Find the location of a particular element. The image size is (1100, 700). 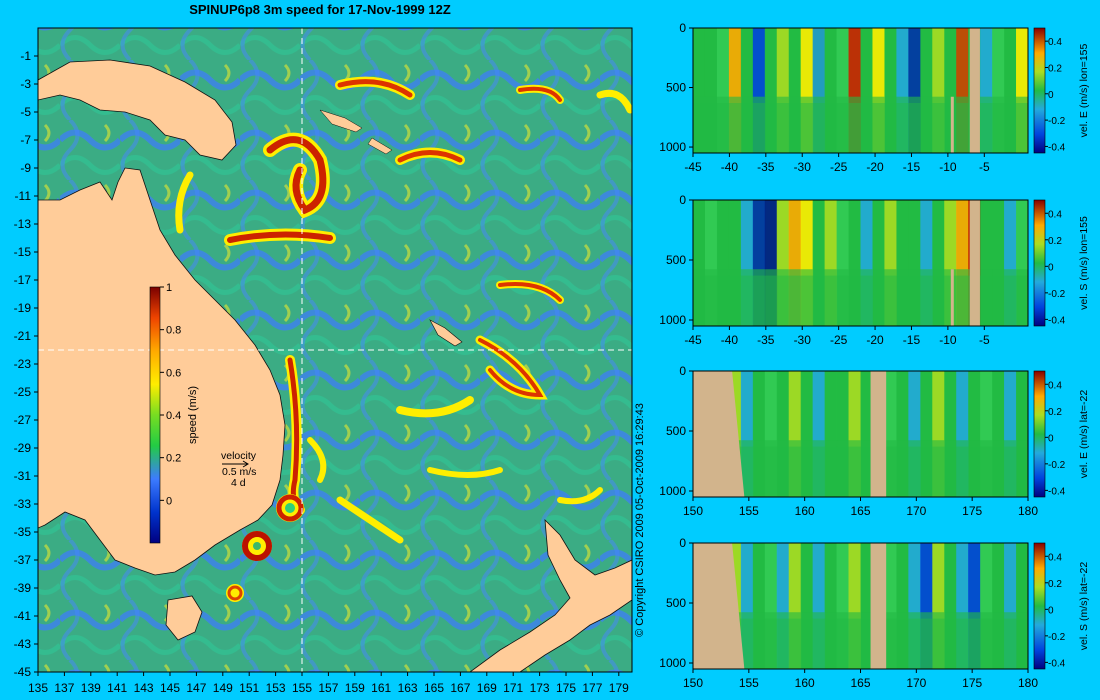

velocity-key-title: velocity is located at coordinates (239, 456).